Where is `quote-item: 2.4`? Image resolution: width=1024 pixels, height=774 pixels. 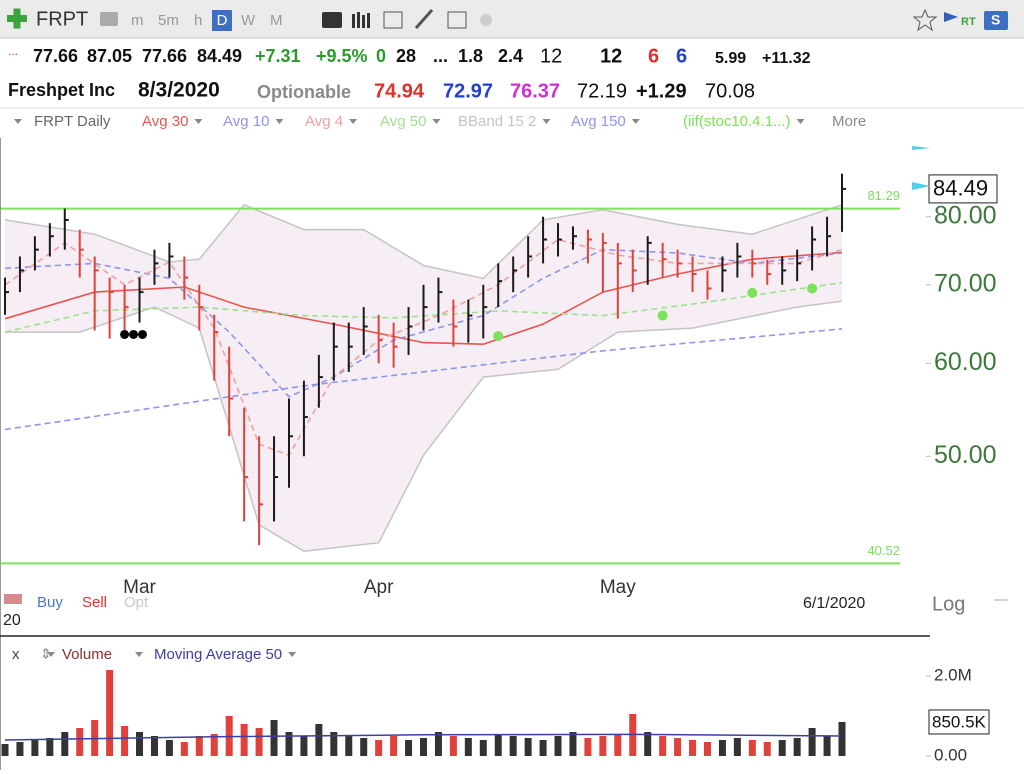 quote-item: 2.4 is located at coordinates (510, 56).